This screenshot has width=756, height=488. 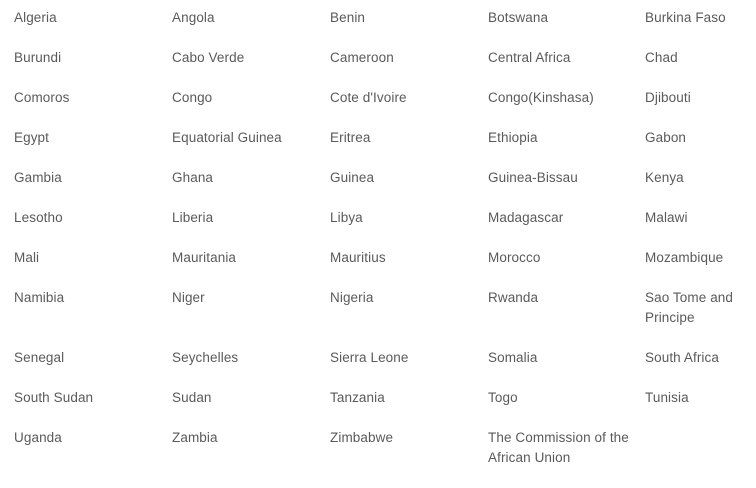 What do you see at coordinates (192, 97) in the screenshot?
I see `country-name: Congo` at bounding box center [192, 97].